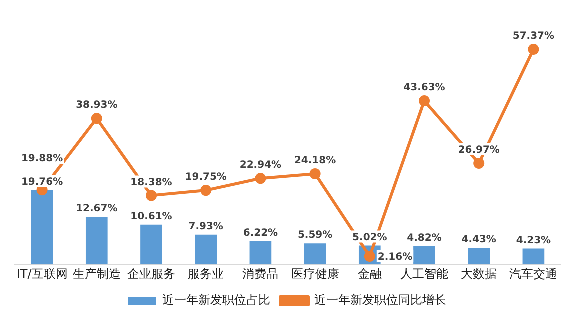  What do you see at coordinates (42, 273) in the screenshot?
I see `x-tick-label: IT/互联网` at bounding box center [42, 273].